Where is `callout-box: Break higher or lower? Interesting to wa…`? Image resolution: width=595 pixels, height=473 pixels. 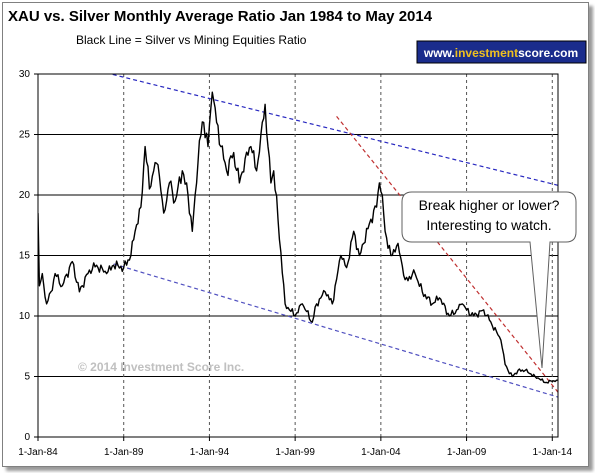 callout-box: Break higher or lower? Interesting to wa… is located at coordinates (489, 280).